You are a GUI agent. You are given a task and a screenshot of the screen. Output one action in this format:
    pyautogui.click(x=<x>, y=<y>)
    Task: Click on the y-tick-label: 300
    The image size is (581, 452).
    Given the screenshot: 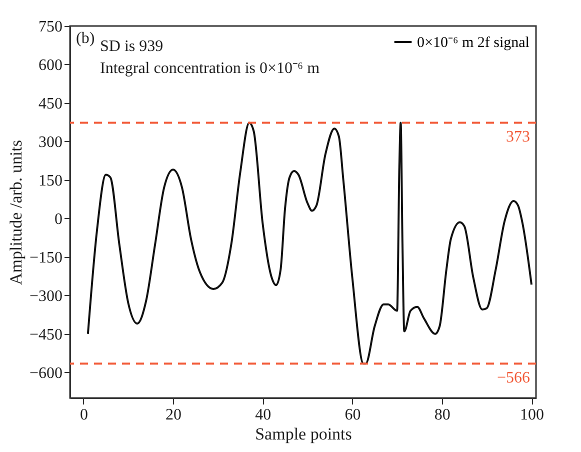 What is the action you would take?
    pyautogui.click(x=50, y=142)
    